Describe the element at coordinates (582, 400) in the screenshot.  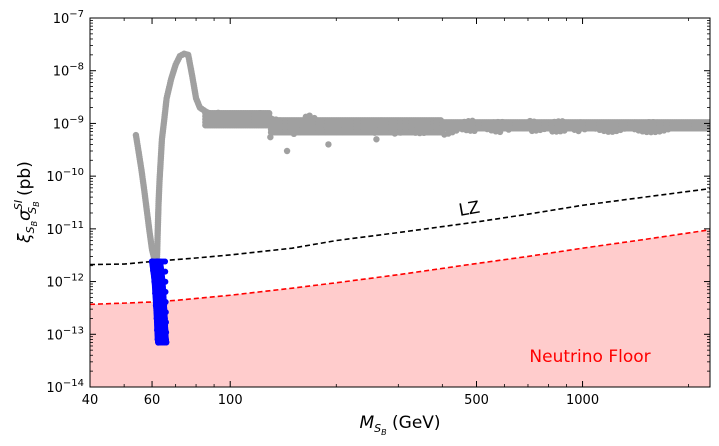
I see `x-tick-label: 1000` at that location.